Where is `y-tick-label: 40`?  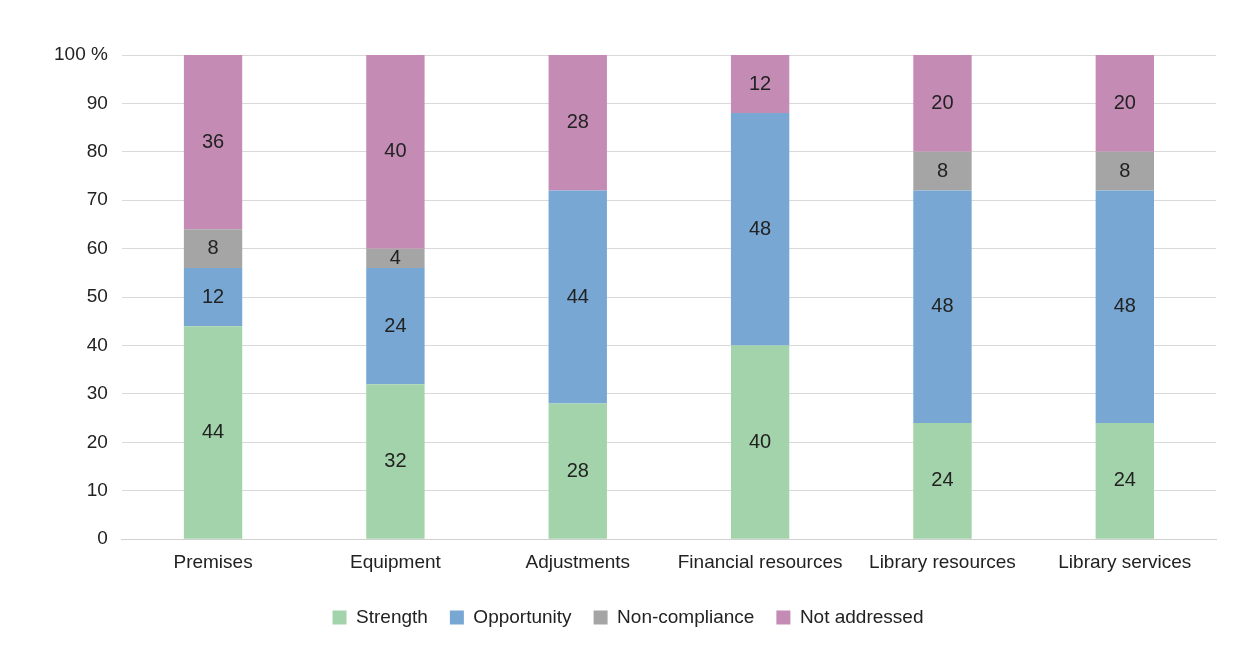
y-tick-label: 40 is located at coordinates (97, 344).